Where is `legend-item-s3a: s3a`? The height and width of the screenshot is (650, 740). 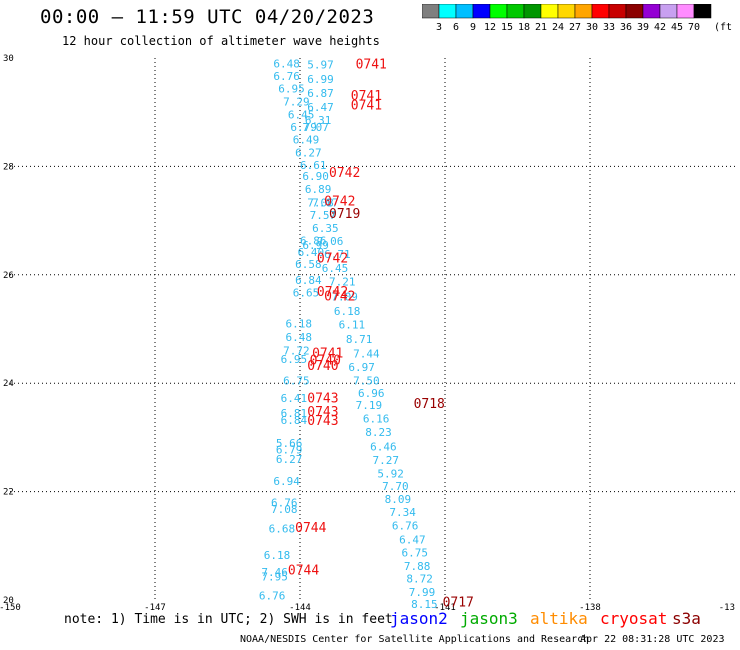 legend-item-s3a: s3a is located at coordinates (686, 618).